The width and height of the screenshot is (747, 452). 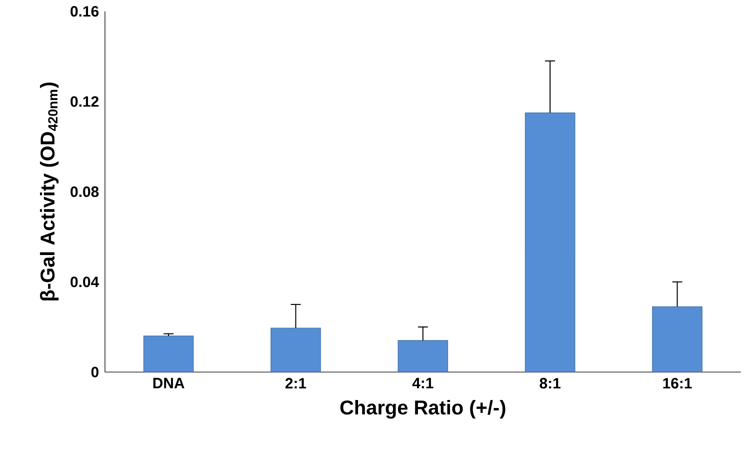 What do you see at coordinates (85, 282) in the screenshot?
I see `y-tick-label: 0.04` at bounding box center [85, 282].